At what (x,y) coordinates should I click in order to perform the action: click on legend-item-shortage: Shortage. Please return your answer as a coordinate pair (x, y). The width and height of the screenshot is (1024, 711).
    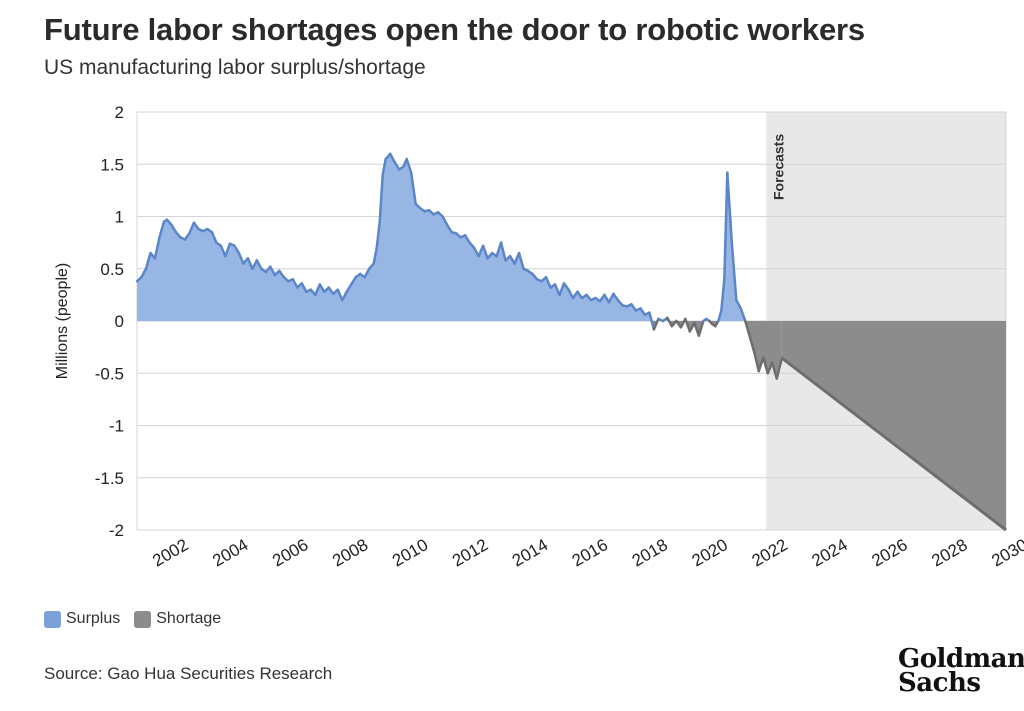
    Looking at the image, I should click on (177, 619).